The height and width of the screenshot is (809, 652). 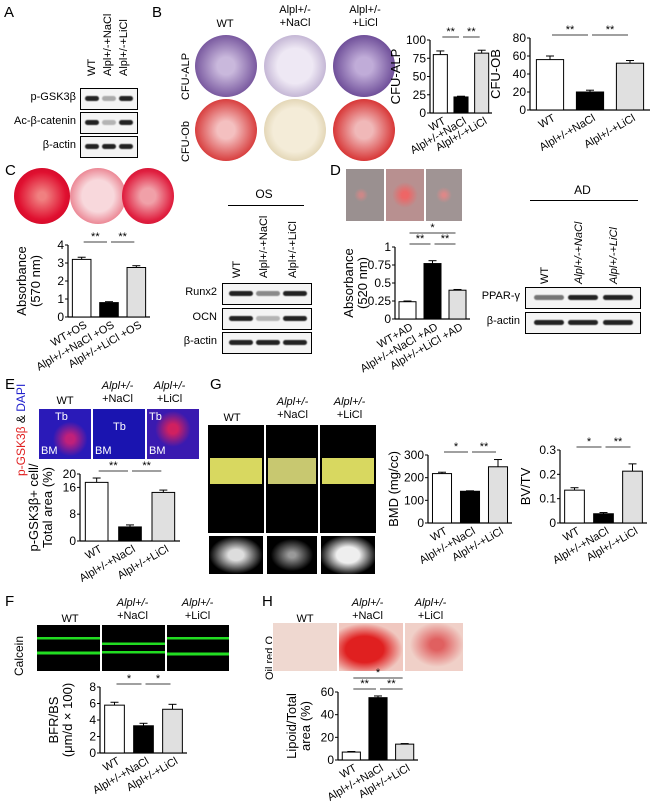 I want to click on adipo-image-wt, so click(x=365, y=195).